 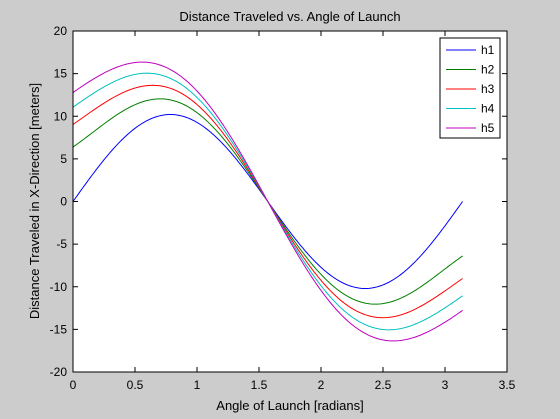 I want to click on y-tick-label: 0, so click(x=63, y=202).